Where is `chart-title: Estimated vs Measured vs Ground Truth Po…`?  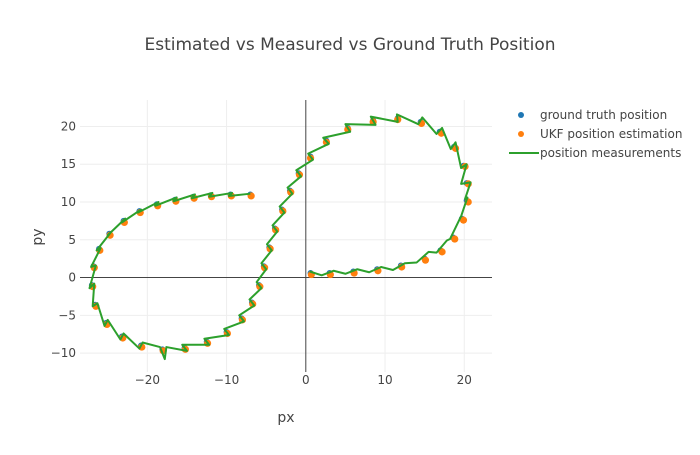
chart-title: Estimated vs Measured vs Ground Truth Po… is located at coordinates (350, 45).